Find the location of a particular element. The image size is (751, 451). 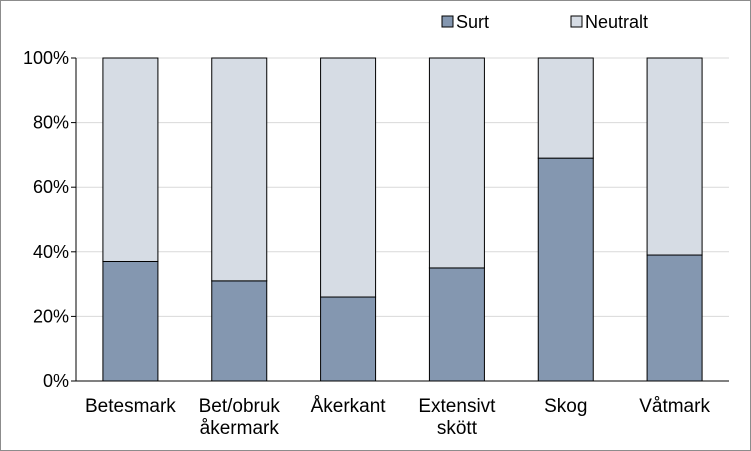

legend-swatch-surt is located at coordinates (447, 21).